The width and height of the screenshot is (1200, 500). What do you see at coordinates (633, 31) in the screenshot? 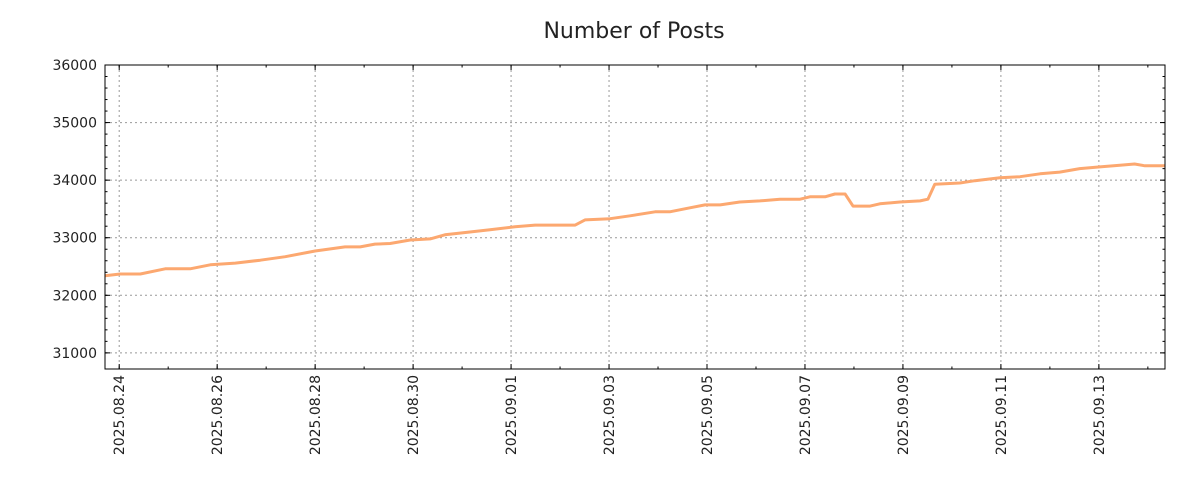
I see `chart-title: Number of Posts` at bounding box center [633, 31].